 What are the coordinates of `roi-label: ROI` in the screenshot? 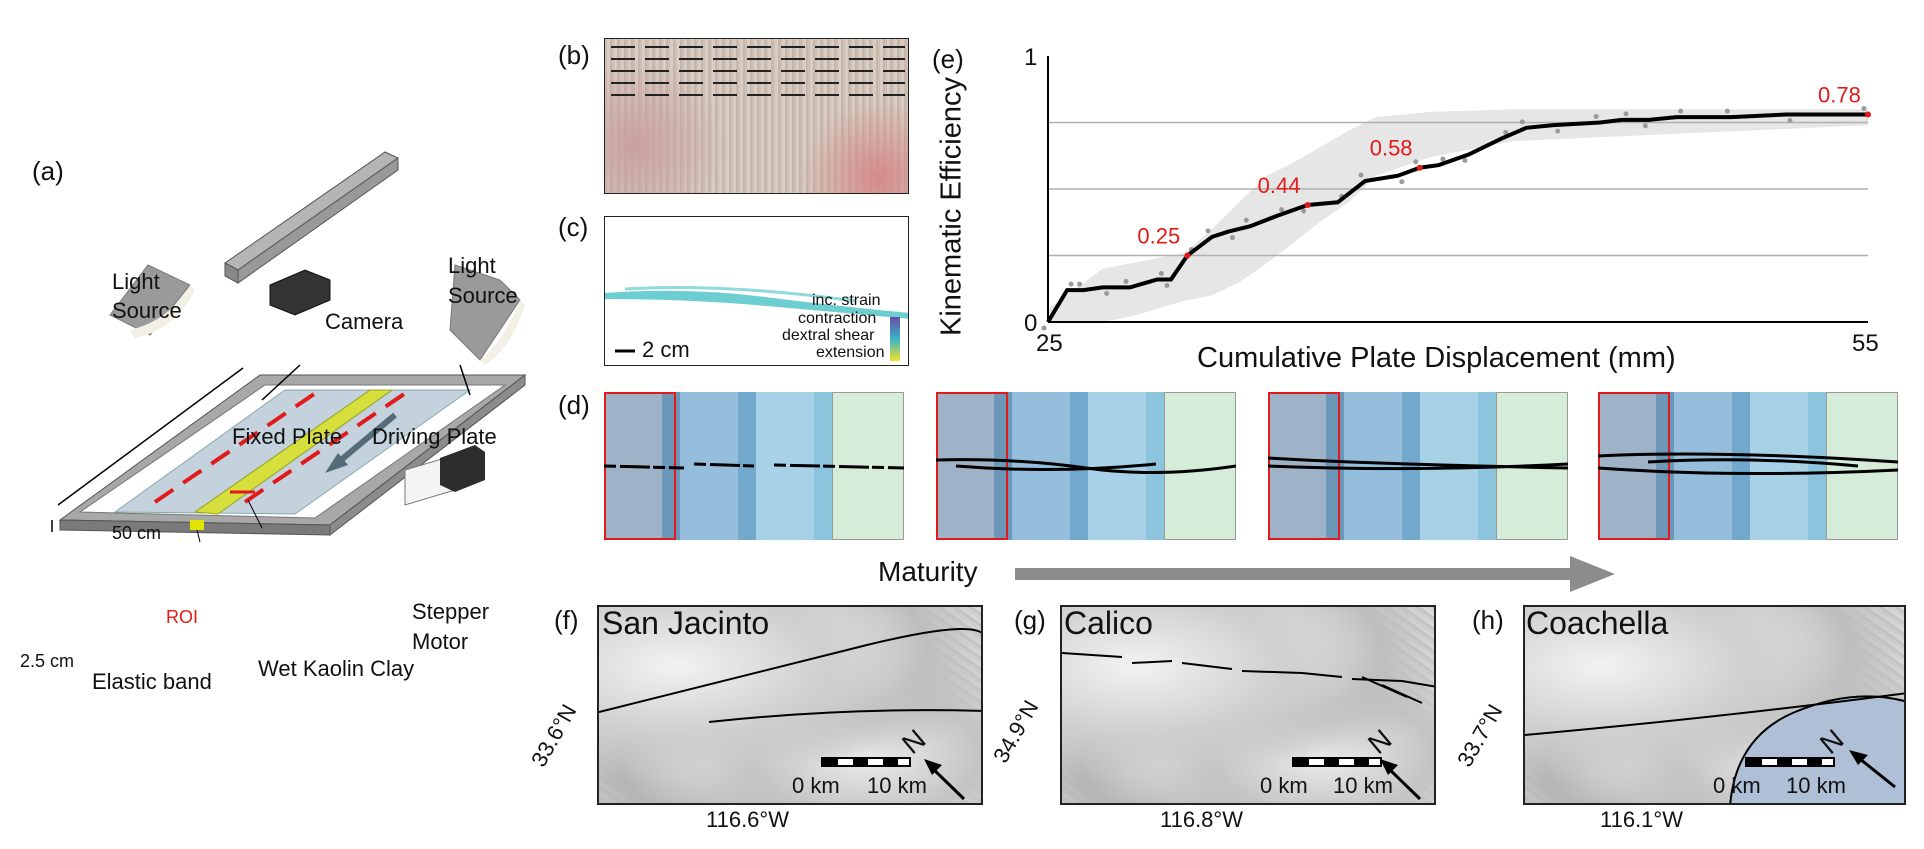 It's located at (182, 617).